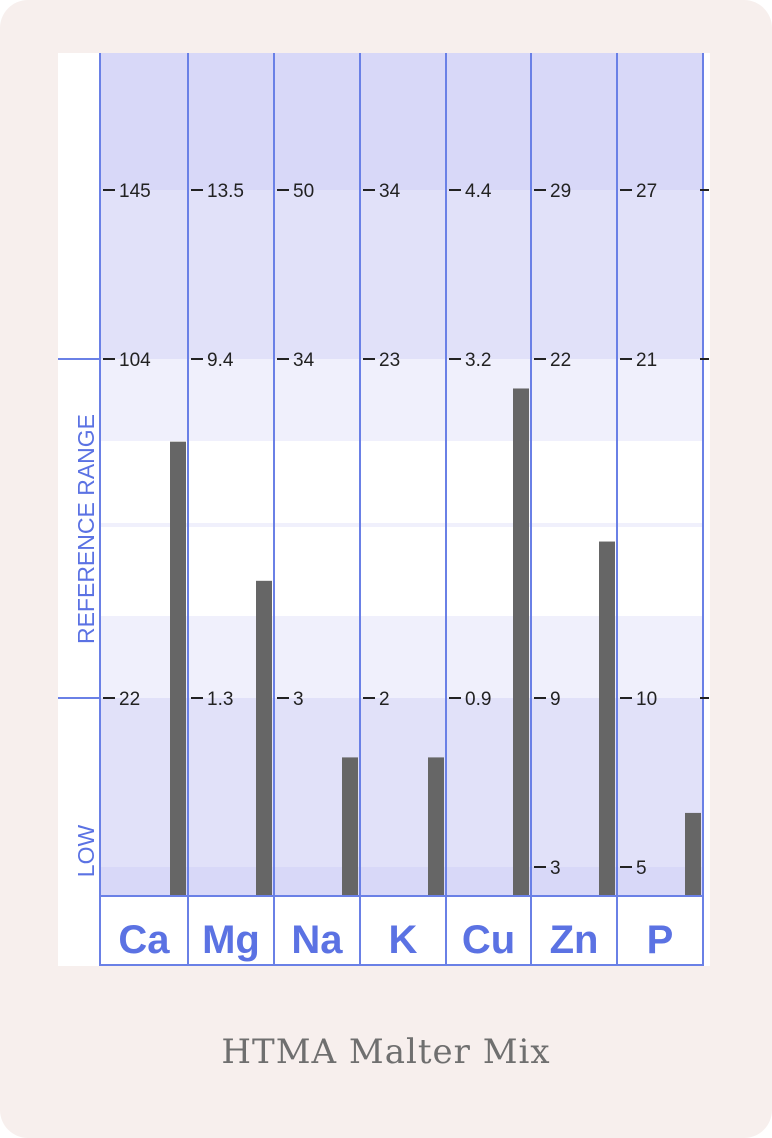  Describe the element at coordinates (646, 699) in the screenshot. I see `tick-label-p-low: 10` at that location.